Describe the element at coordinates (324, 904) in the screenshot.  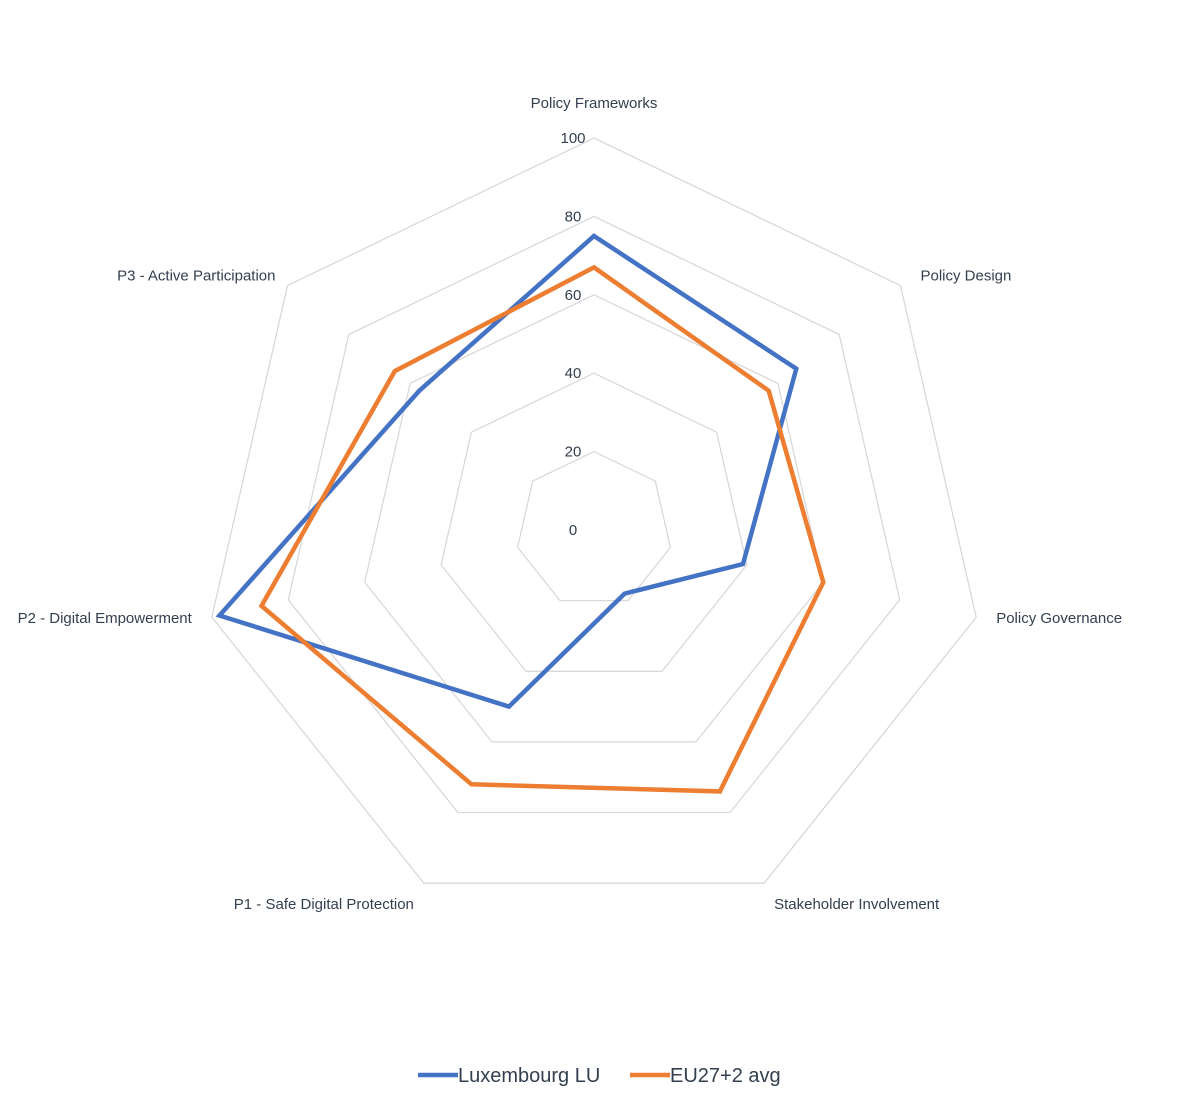
I see `axis-label: P1 - Safe Digital Protection` at that location.